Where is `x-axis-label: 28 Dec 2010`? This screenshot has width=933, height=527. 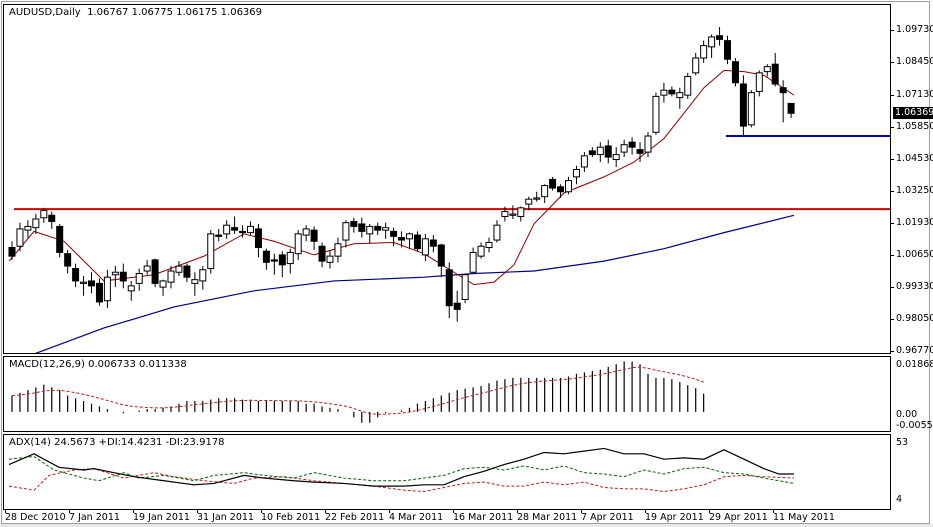
x-axis-label: 28 Dec 2010 is located at coordinates (35, 517).